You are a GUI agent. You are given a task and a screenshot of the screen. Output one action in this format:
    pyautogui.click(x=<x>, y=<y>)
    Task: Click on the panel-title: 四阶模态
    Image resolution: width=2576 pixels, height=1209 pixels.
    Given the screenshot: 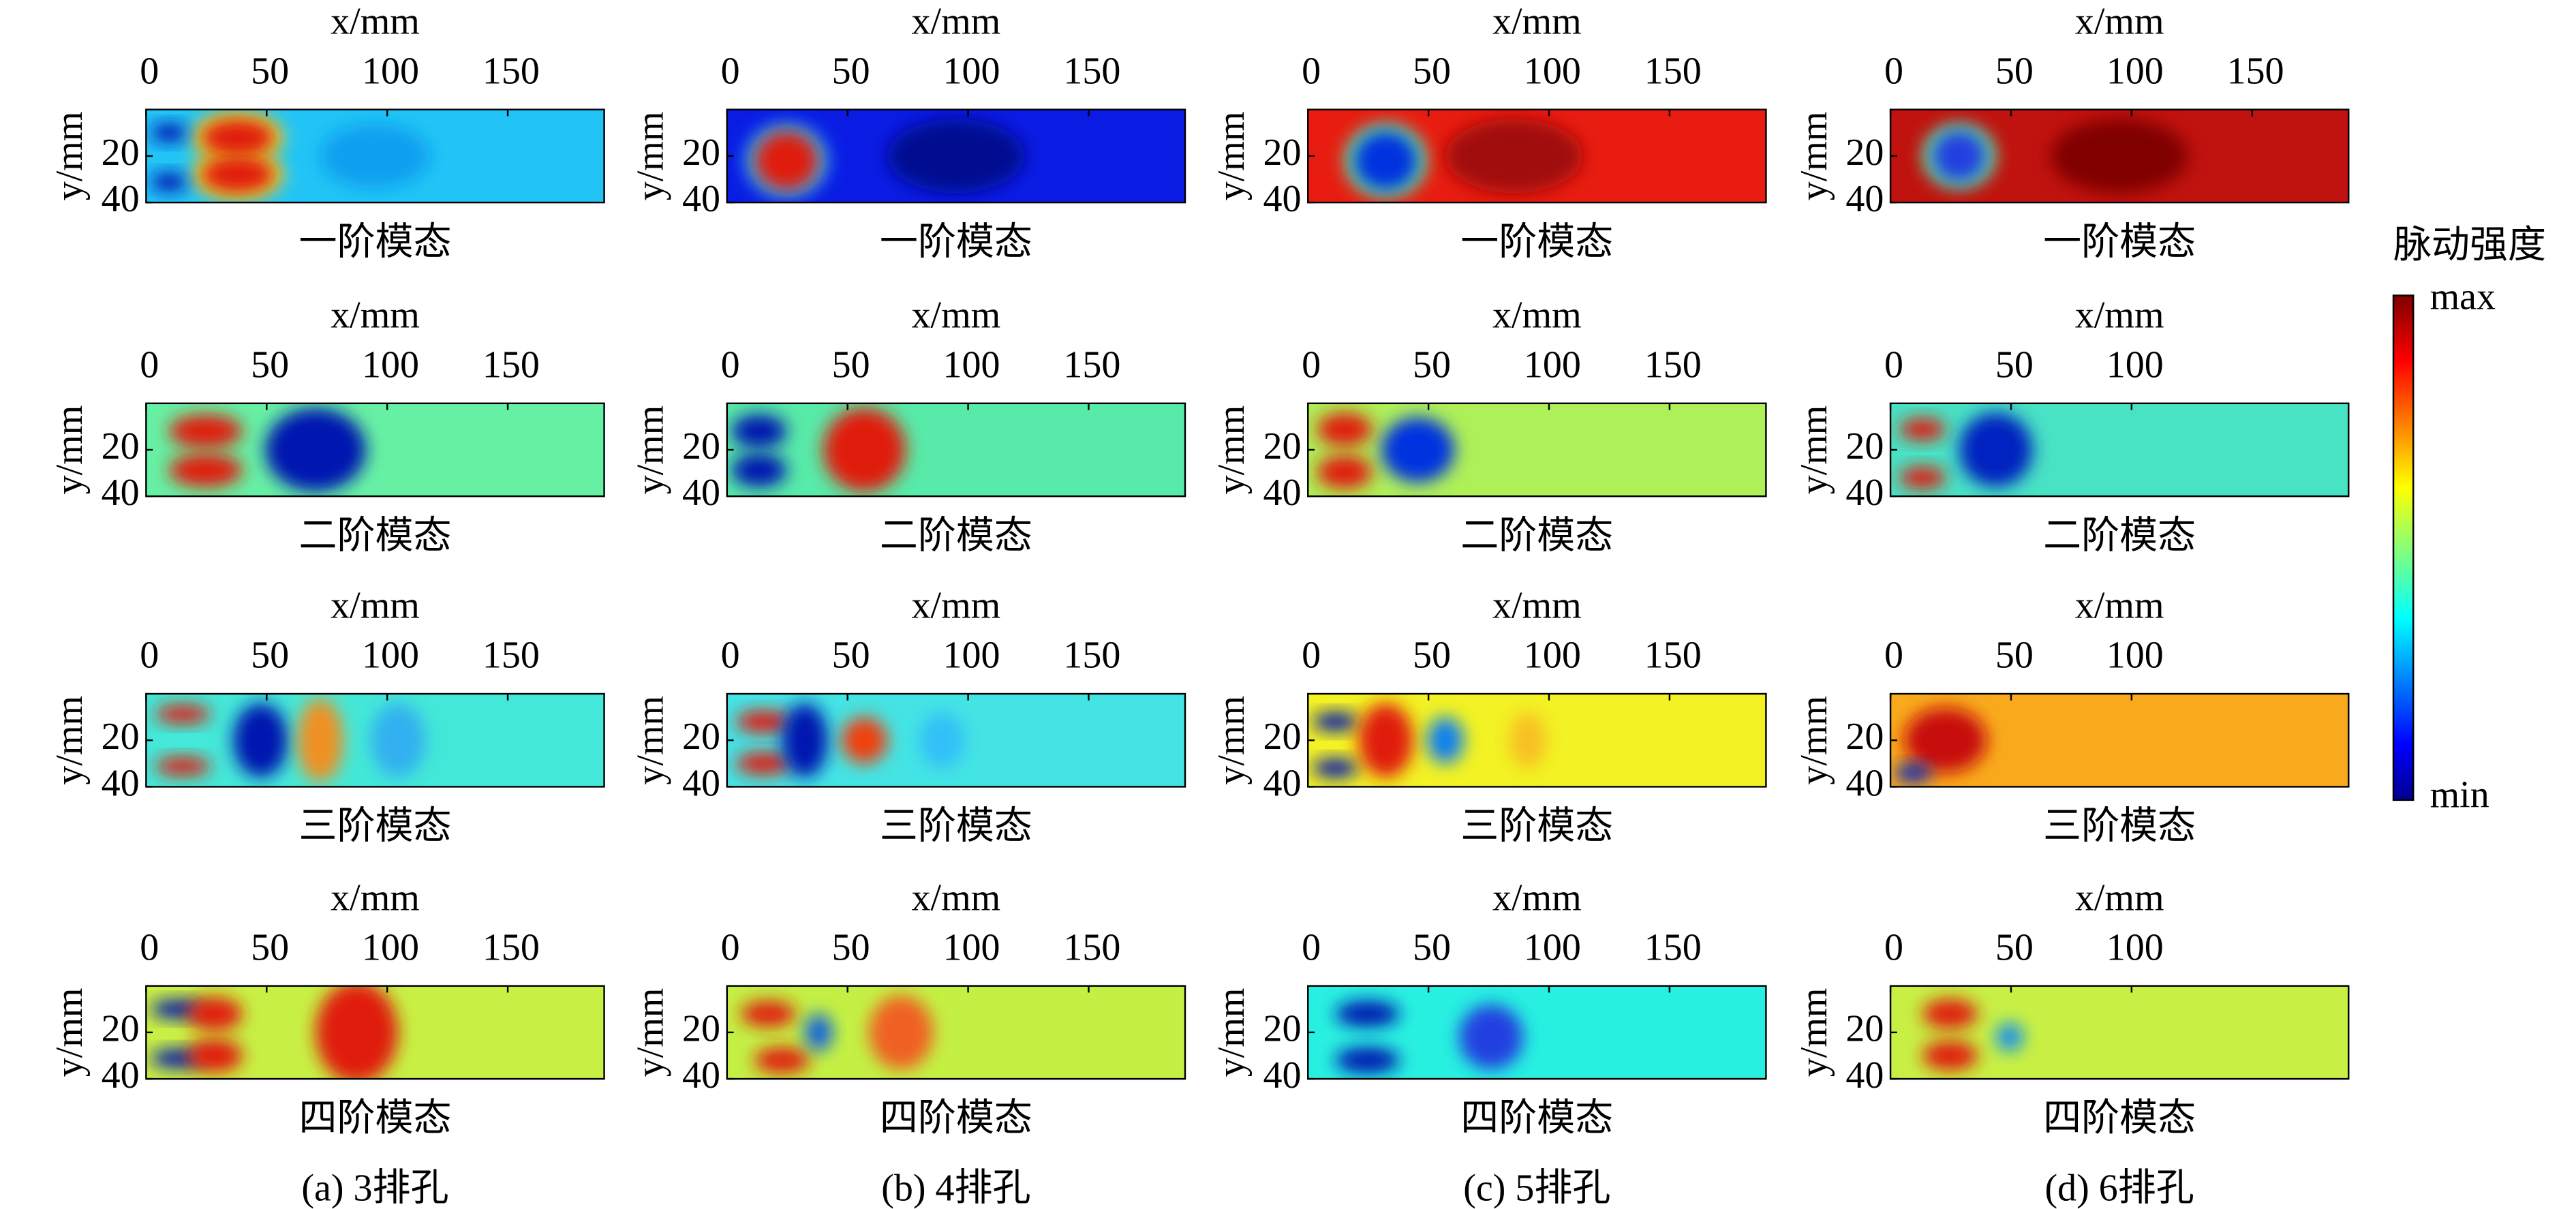 What is the action you would take?
    pyautogui.click(x=956, y=1118)
    